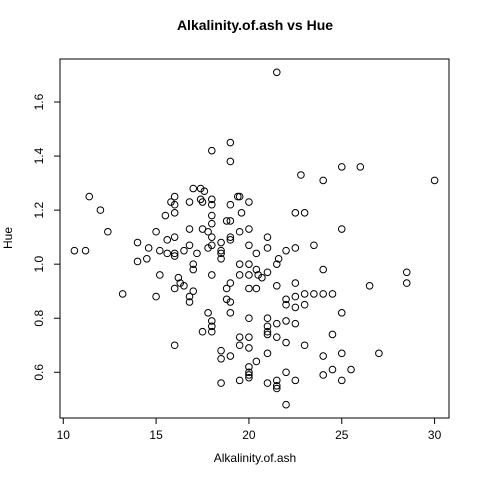  I want to click on x-tick-label: 30, so click(435, 435).